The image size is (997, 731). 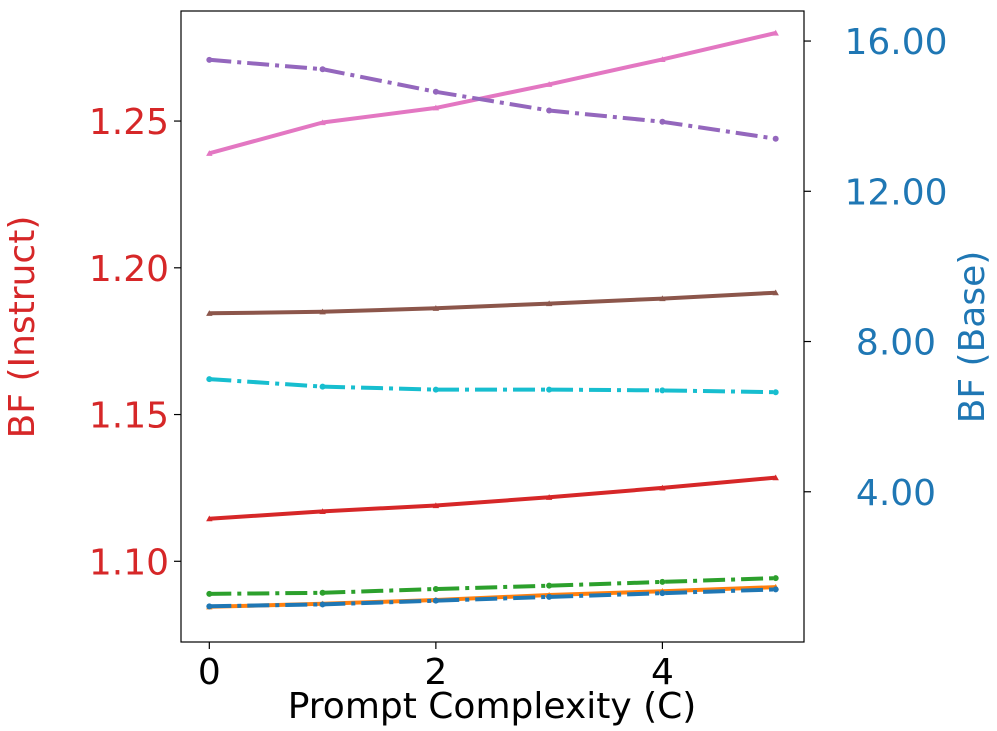 I want to click on right-y-tick-label: 8.00, so click(x=896, y=343).